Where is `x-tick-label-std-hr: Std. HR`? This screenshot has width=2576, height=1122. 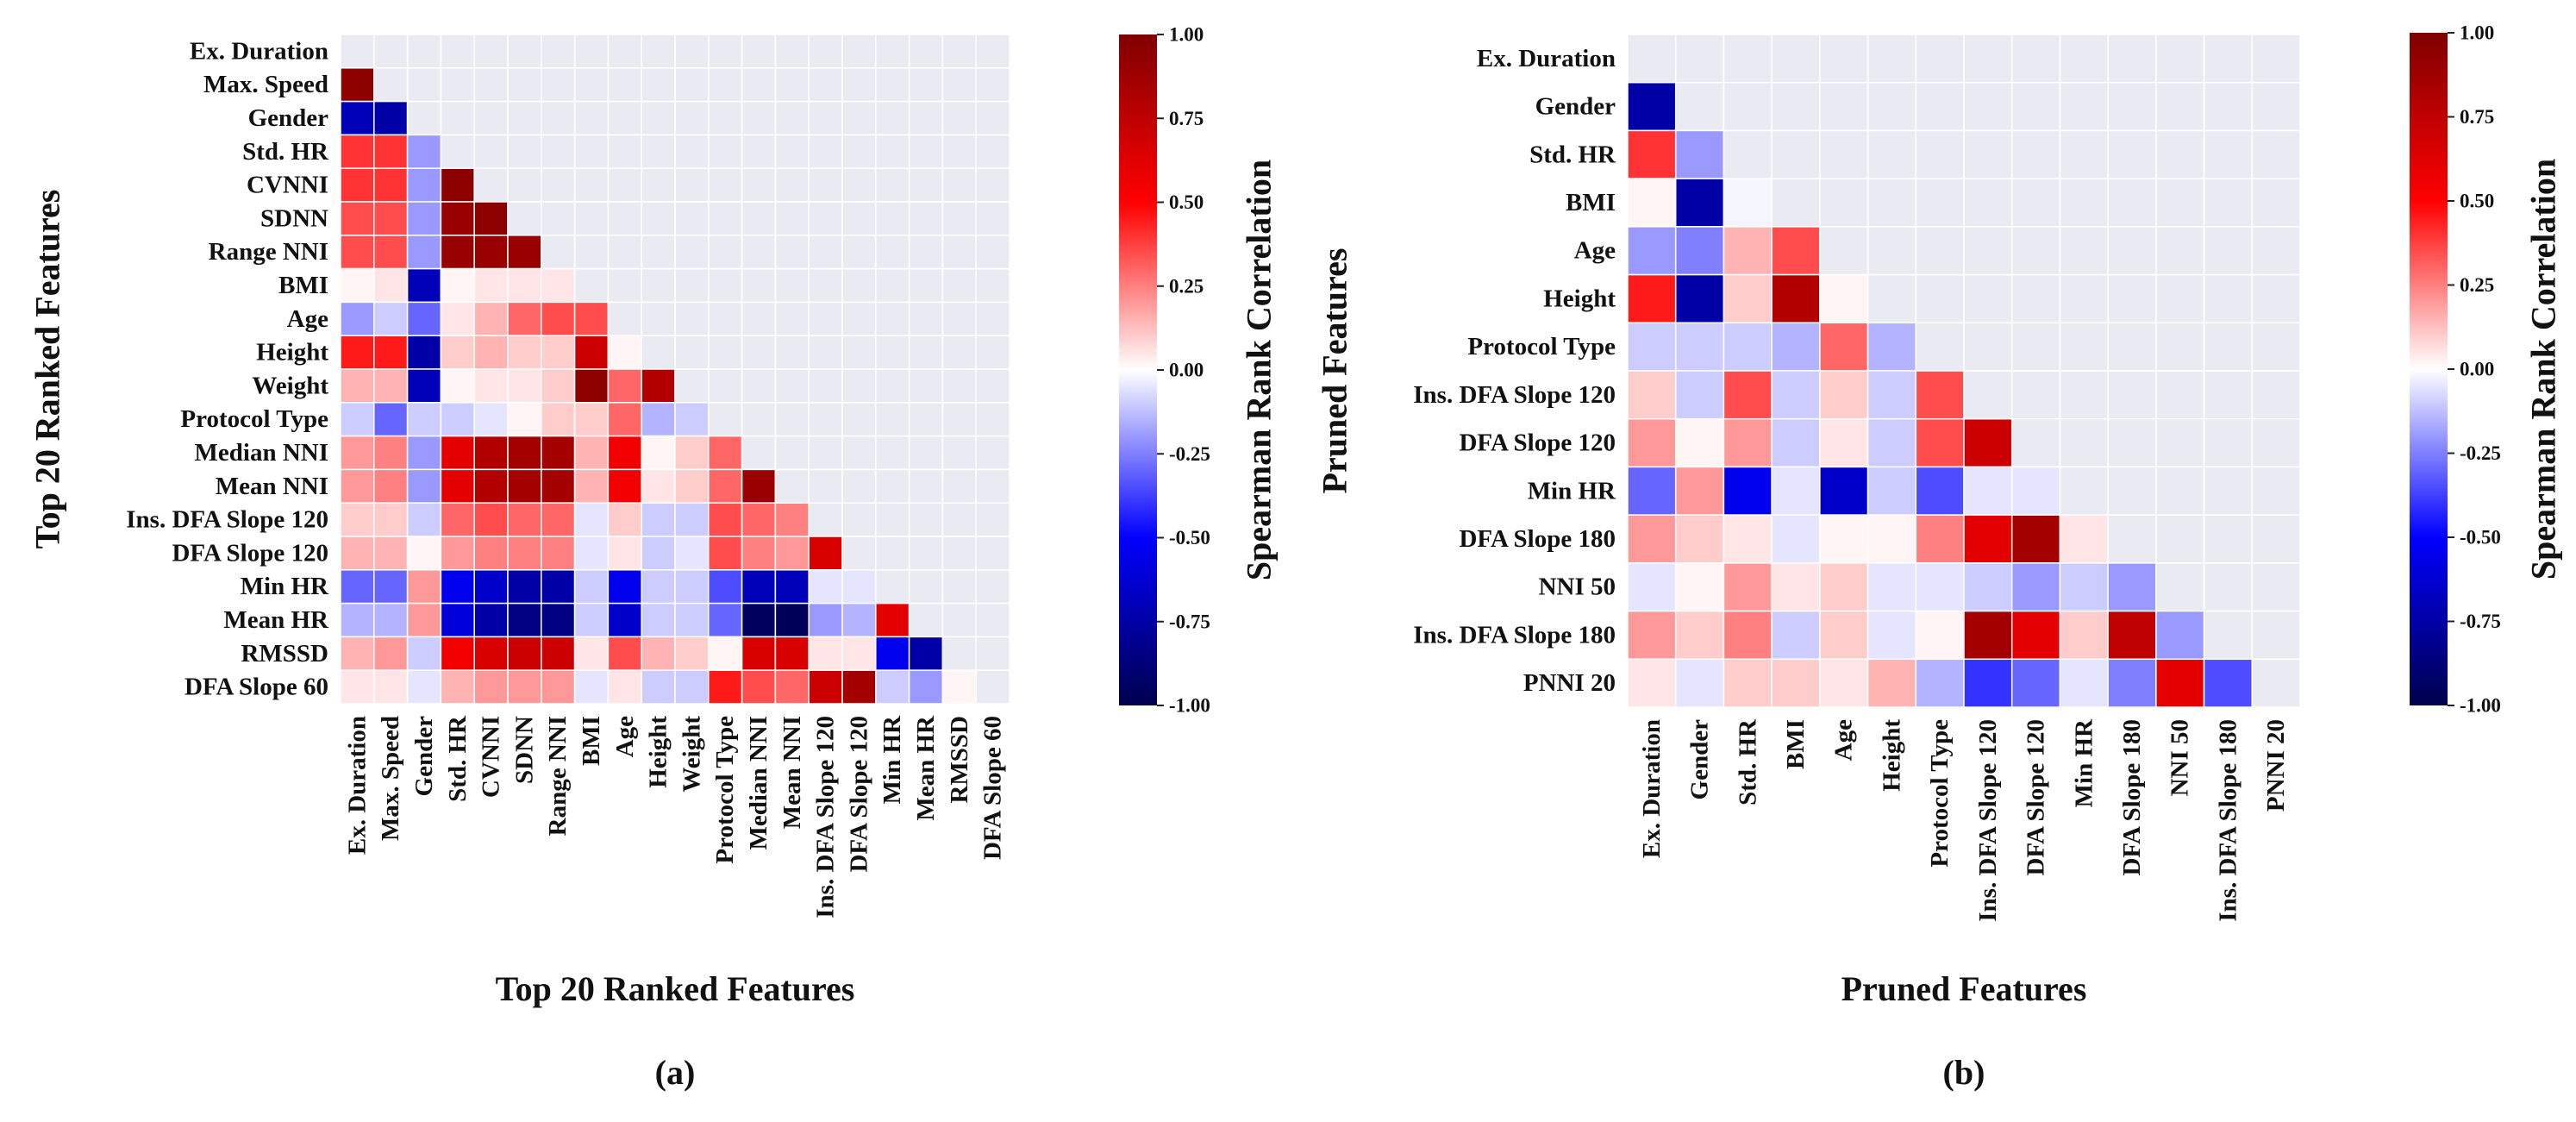 x-tick-label-std-hr: Std. HR is located at coordinates (1747, 761).